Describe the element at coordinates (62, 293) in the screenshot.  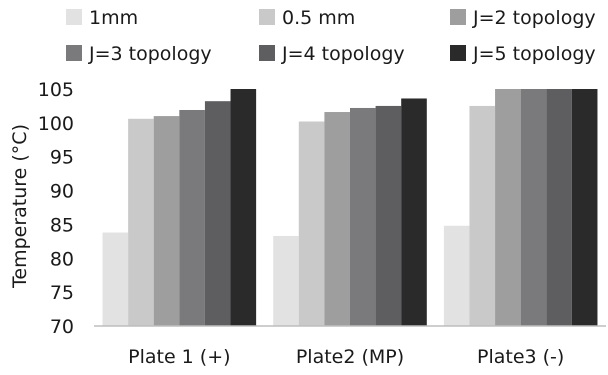
I see `y-tick-label-2: 75` at that location.